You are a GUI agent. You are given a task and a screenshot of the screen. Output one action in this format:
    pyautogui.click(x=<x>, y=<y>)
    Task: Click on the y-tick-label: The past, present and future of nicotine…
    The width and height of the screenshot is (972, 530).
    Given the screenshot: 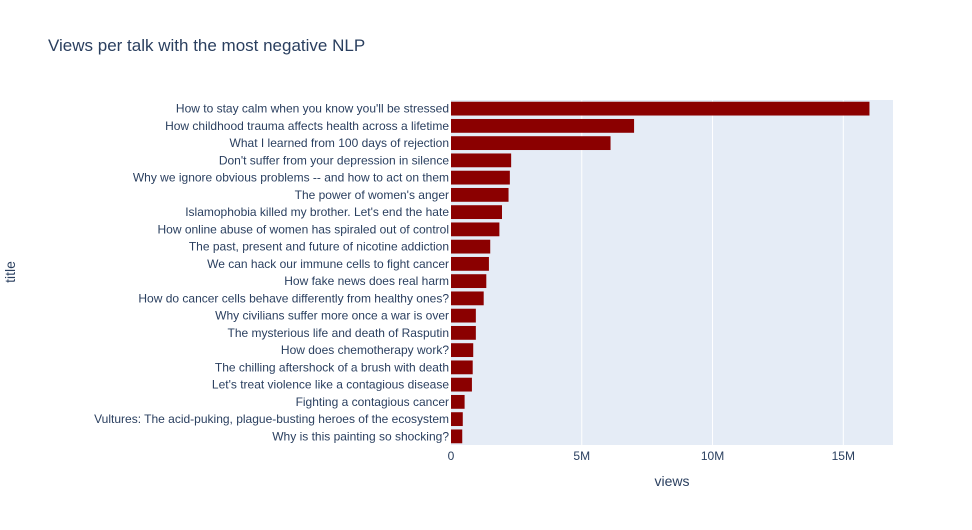 What is the action you would take?
    pyautogui.click(x=319, y=247)
    